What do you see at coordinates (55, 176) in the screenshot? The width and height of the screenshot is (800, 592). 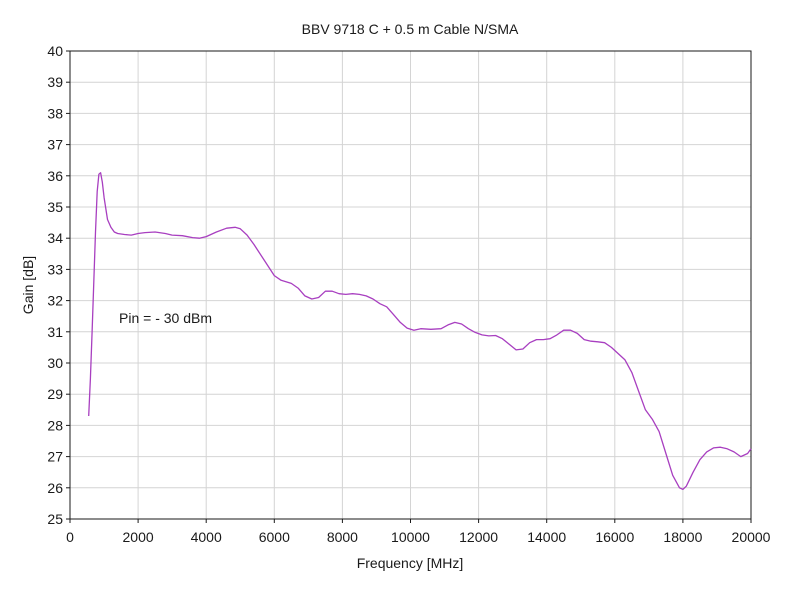 I see `y-tick-label: 36` at bounding box center [55, 176].